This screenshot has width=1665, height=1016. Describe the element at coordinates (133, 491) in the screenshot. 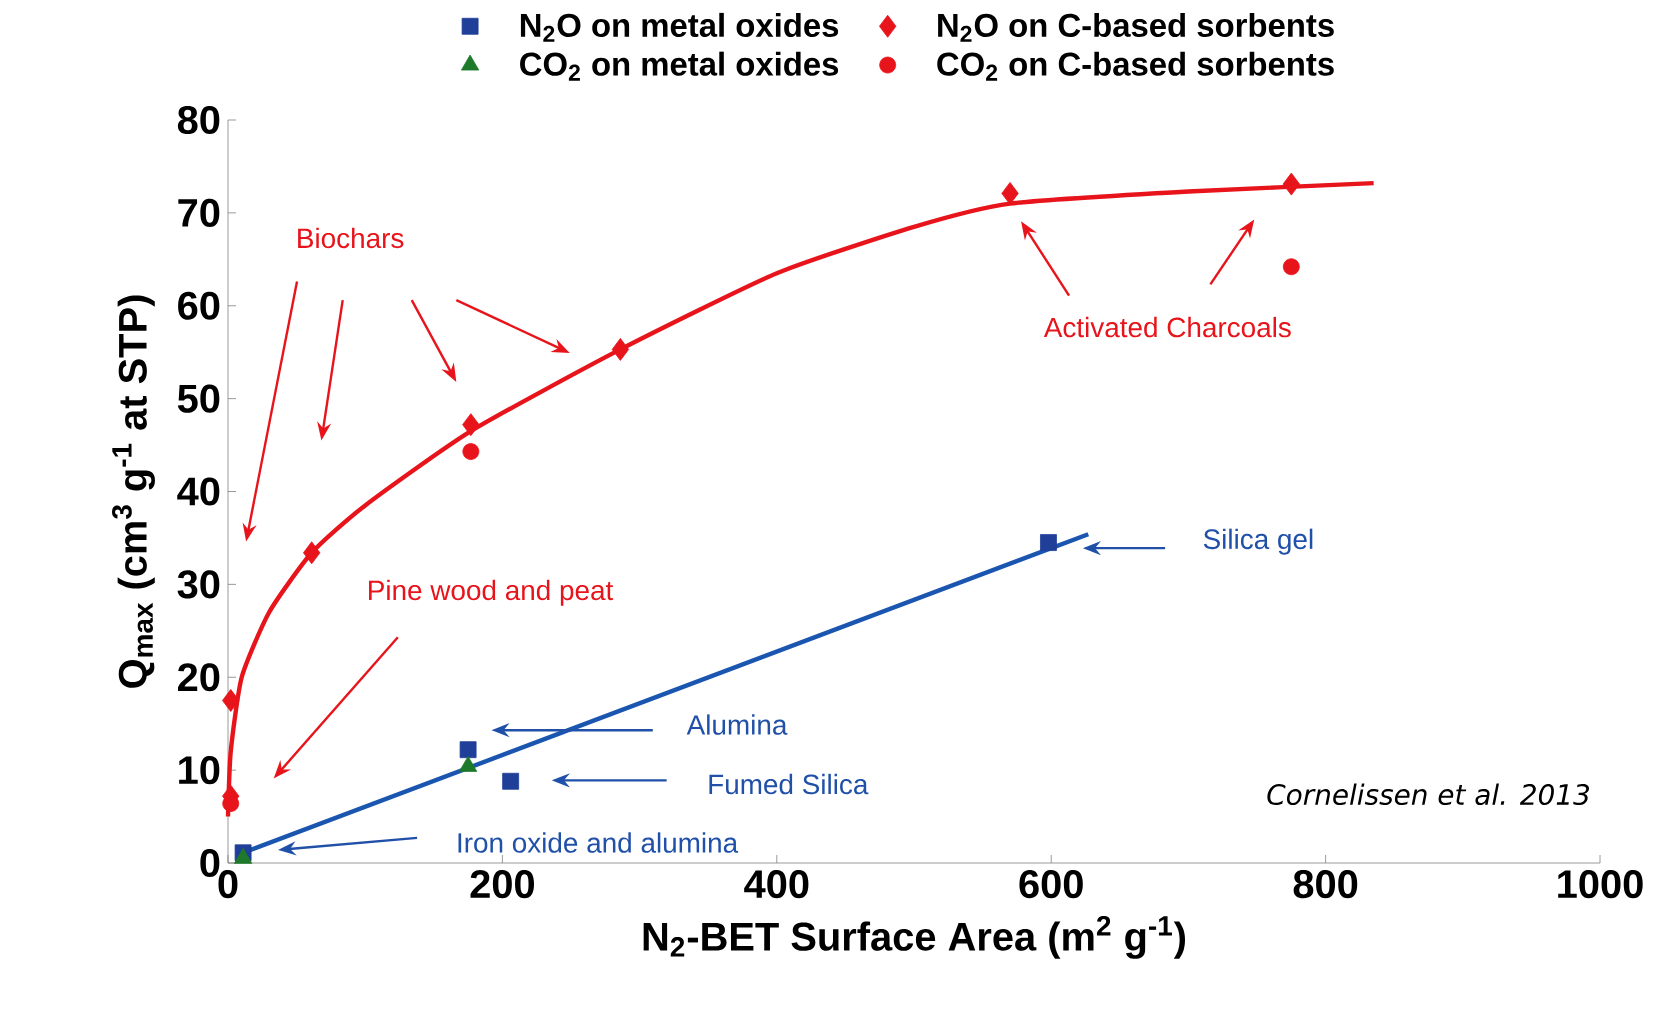

I see `y-axis-title: Q$_{max}$ (cm$^{3}$ g$^{-1}$ at STP)` at that location.